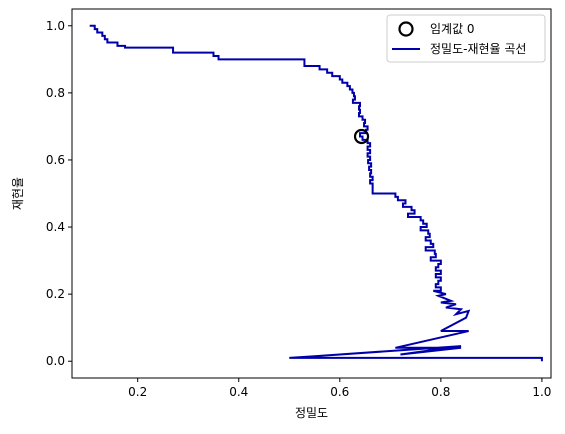 The image size is (565, 434). What do you see at coordinates (478, 49) in the screenshot?
I see `legend-label-curve: 정밀도-재현율 곡선` at bounding box center [478, 49].